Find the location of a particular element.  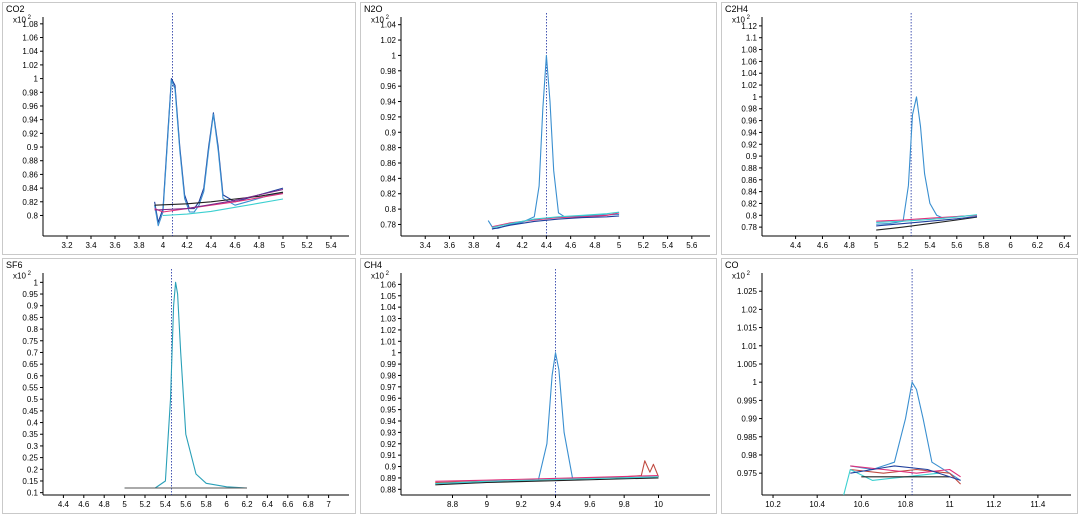

x-tick-label: 3.6 is located at coordinates (115, 245).